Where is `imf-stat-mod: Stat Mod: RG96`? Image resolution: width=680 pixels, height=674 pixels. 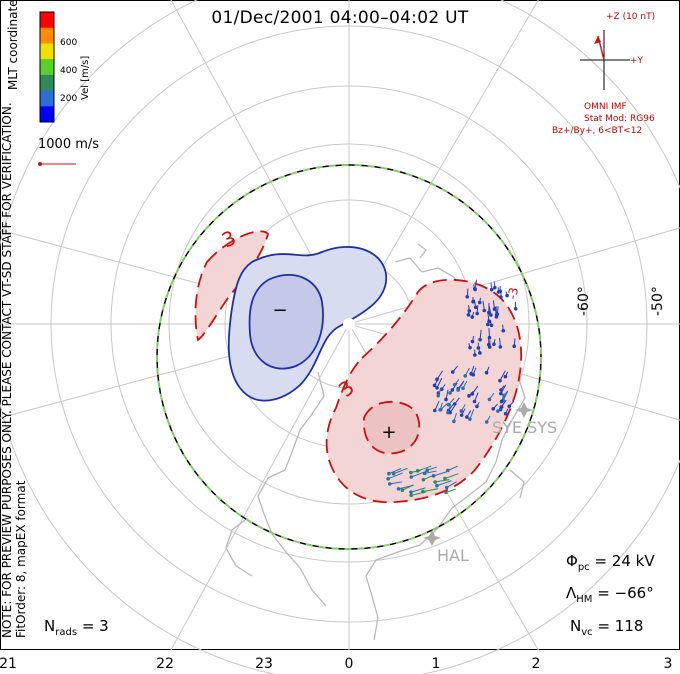 imf-stat-mod: Stat Mod: RG96 is located at coordinates (619, 119).